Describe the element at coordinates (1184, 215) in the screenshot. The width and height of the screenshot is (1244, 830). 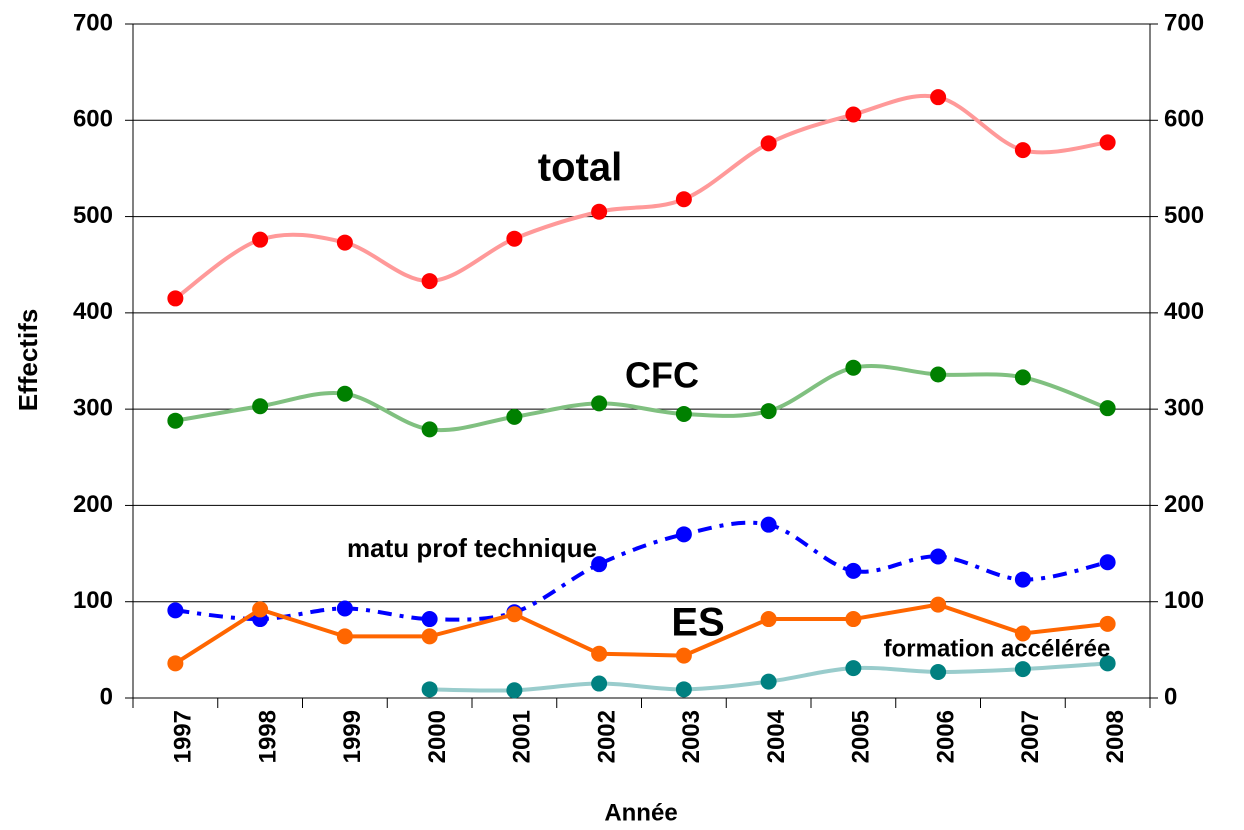
I see `y2-tick-label: 500` at that location.